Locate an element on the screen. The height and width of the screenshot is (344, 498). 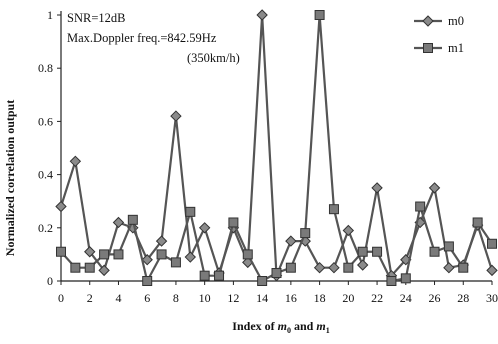
y-axis-title: Normalized correlation output is located at coordinates (10, 178).